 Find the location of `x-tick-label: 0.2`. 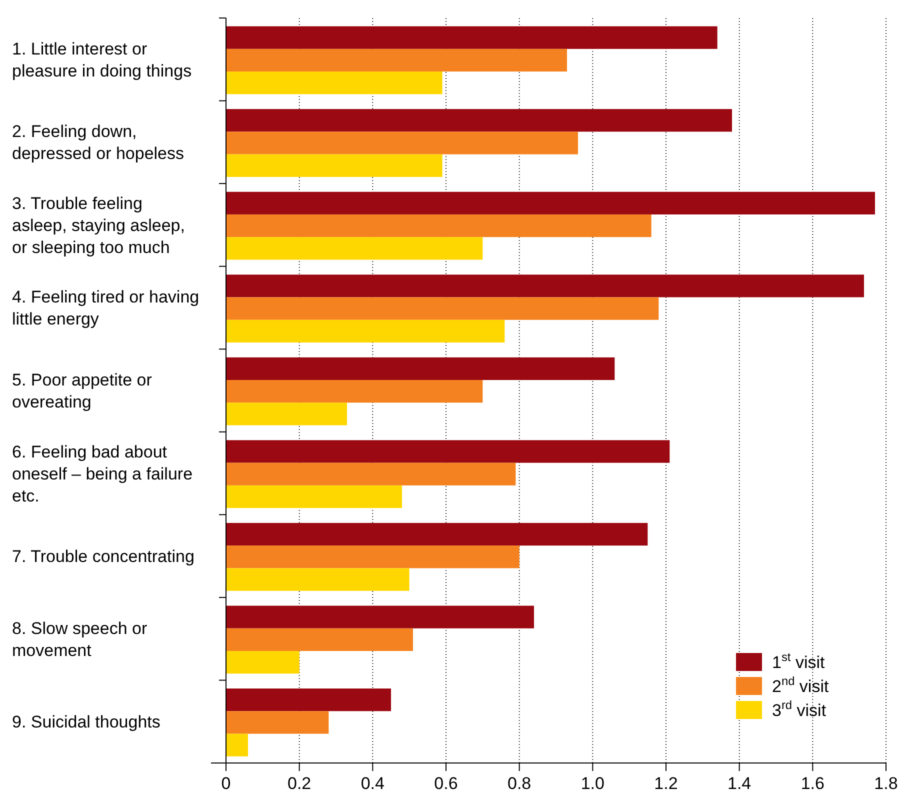

x-tick-label: 0.2 is located at coordinates (300, 783).